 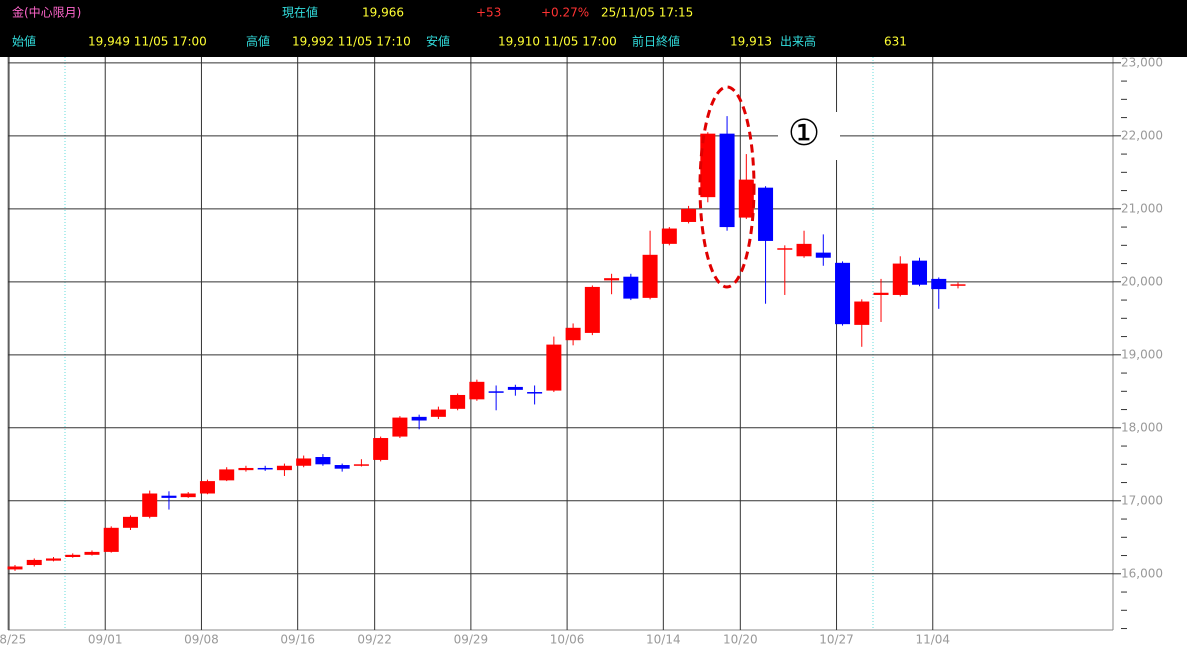 What do you see at coordinates (740, 640) in the screenshot?
I see `x-tick-label: 10/20` at bounding box center [740, 640].